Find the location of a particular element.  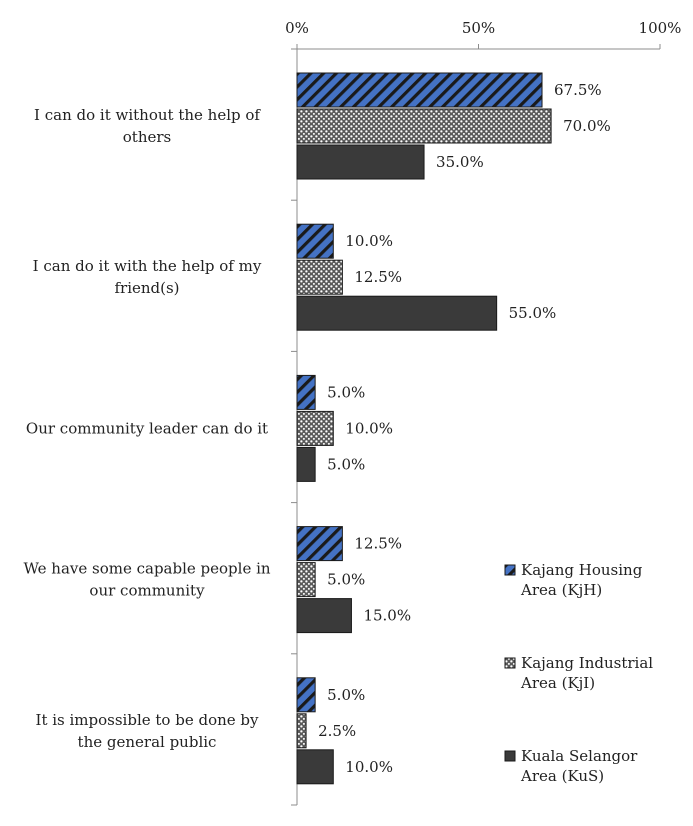

legend-label-line: Area (KjH) is located at coordinates (561, 590).